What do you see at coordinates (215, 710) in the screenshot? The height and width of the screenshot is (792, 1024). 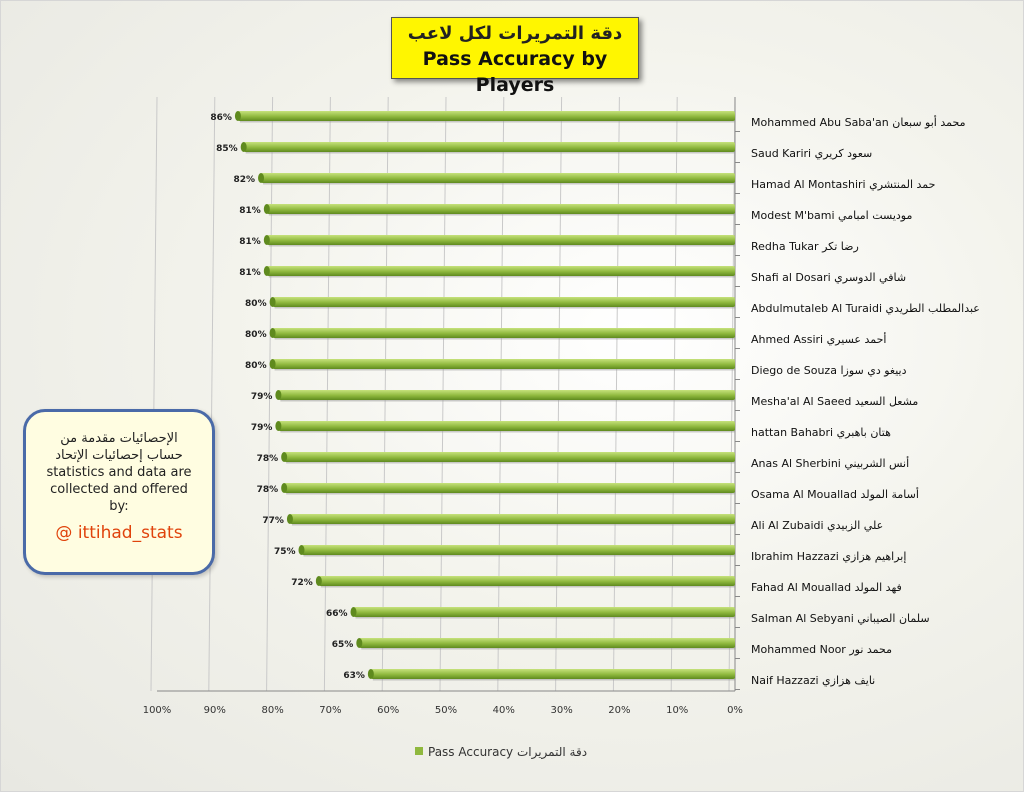 I see `x-tick-label: 90%` at bounding box center [215, 710].